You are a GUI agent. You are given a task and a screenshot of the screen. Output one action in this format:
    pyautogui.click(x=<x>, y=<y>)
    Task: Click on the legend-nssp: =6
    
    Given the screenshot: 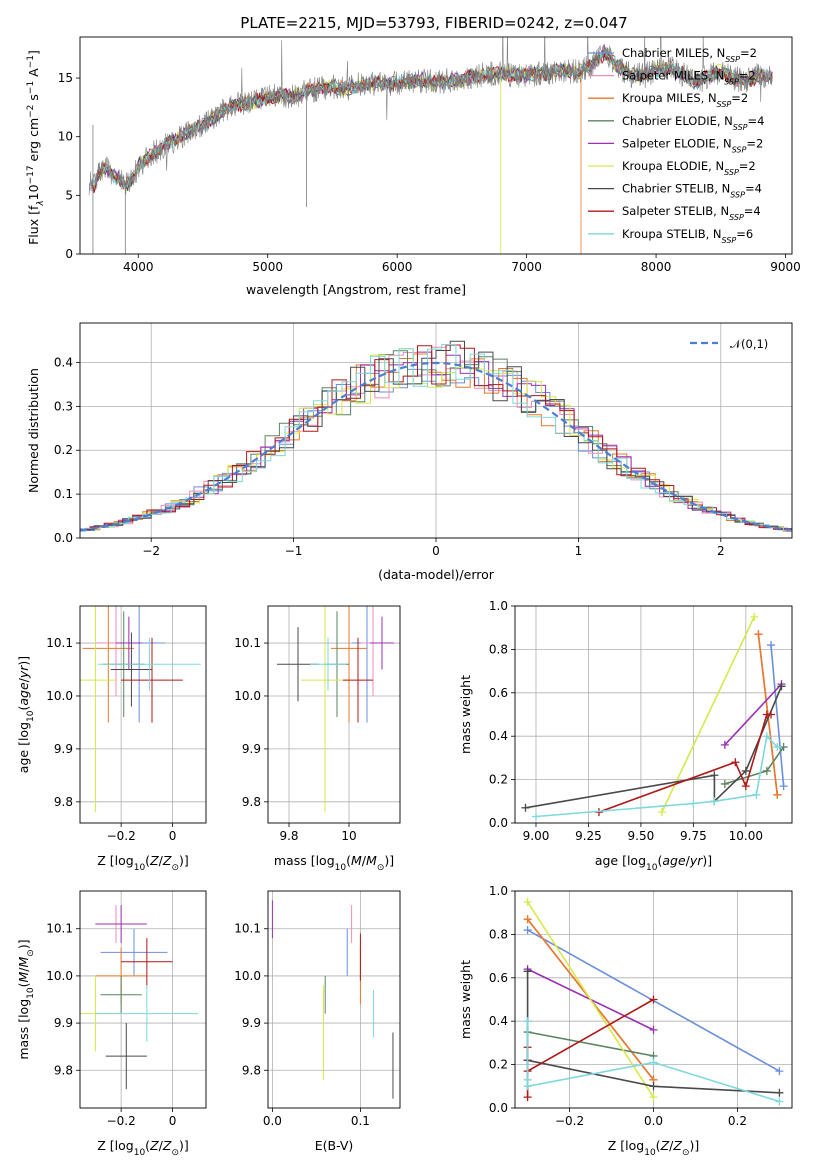 What is the action you would take?
    pyautogui.click(x=744, y=234)
    